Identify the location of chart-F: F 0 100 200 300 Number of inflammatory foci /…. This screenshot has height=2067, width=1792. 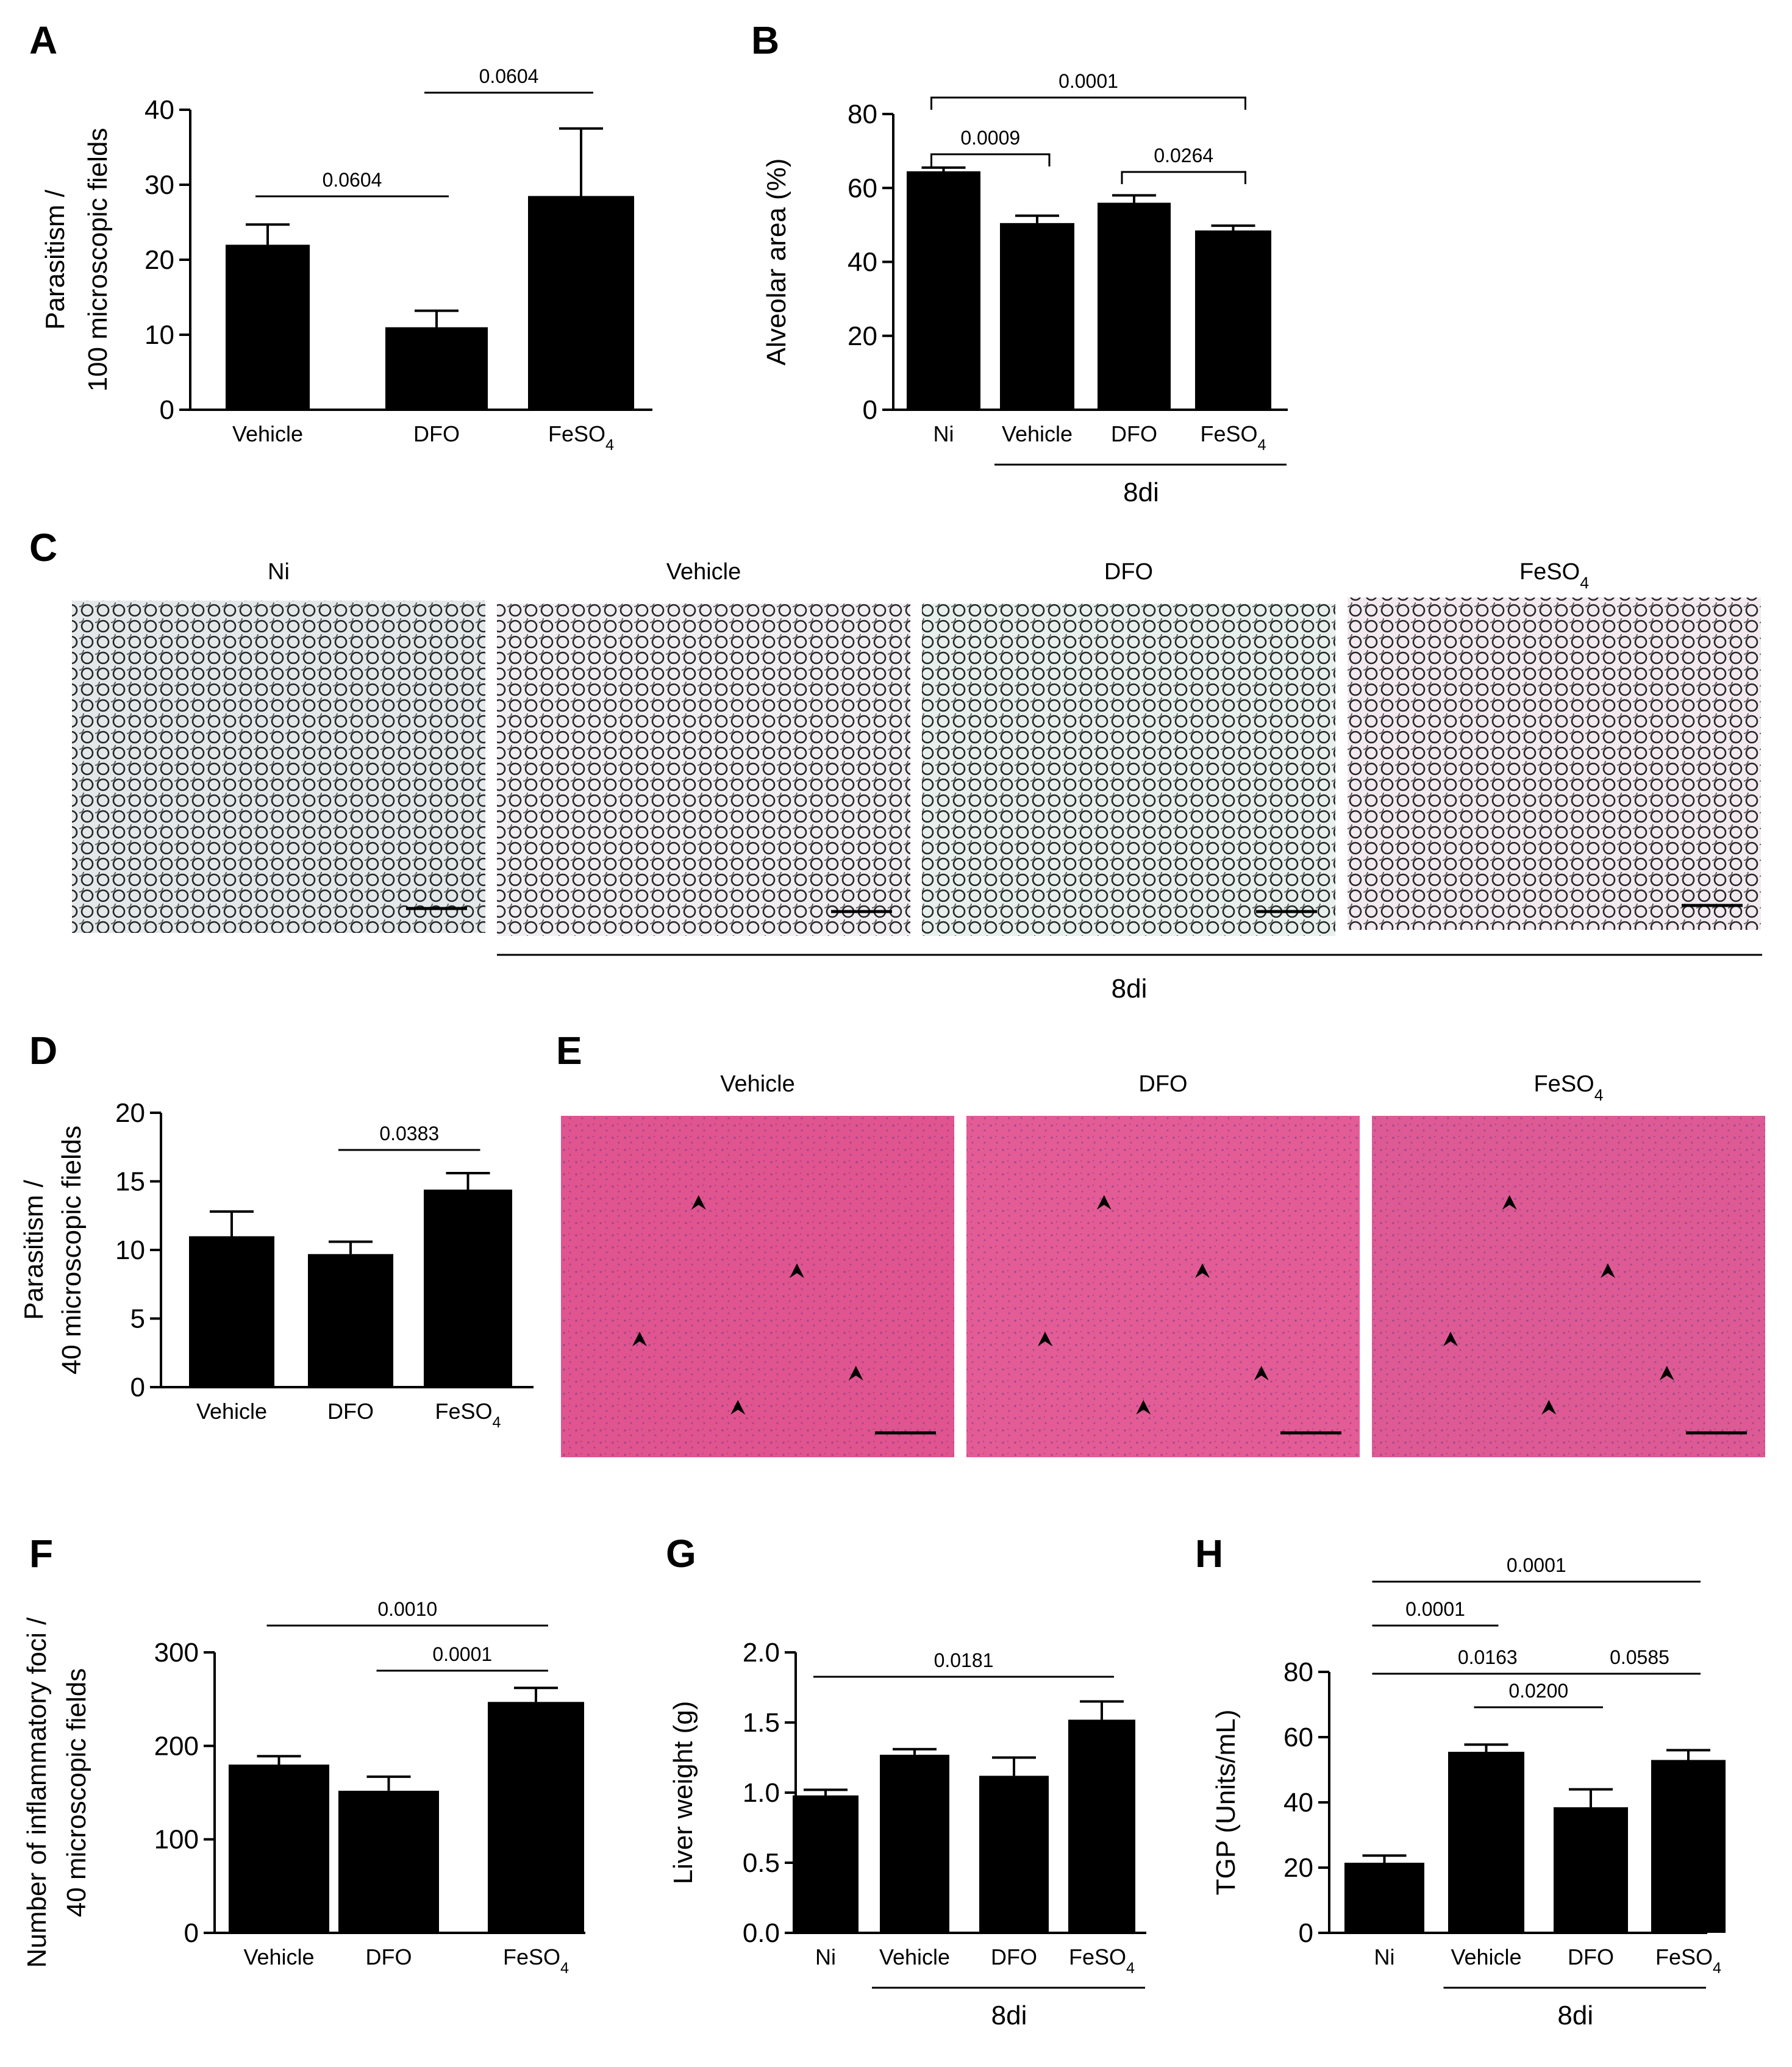
(303, 1754).